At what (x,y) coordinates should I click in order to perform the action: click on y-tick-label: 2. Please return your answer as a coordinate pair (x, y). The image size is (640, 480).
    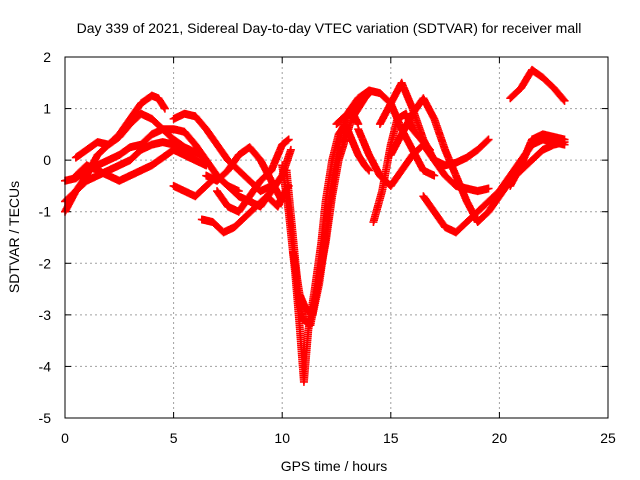
    Looking at the image, I should click on (47, 57).